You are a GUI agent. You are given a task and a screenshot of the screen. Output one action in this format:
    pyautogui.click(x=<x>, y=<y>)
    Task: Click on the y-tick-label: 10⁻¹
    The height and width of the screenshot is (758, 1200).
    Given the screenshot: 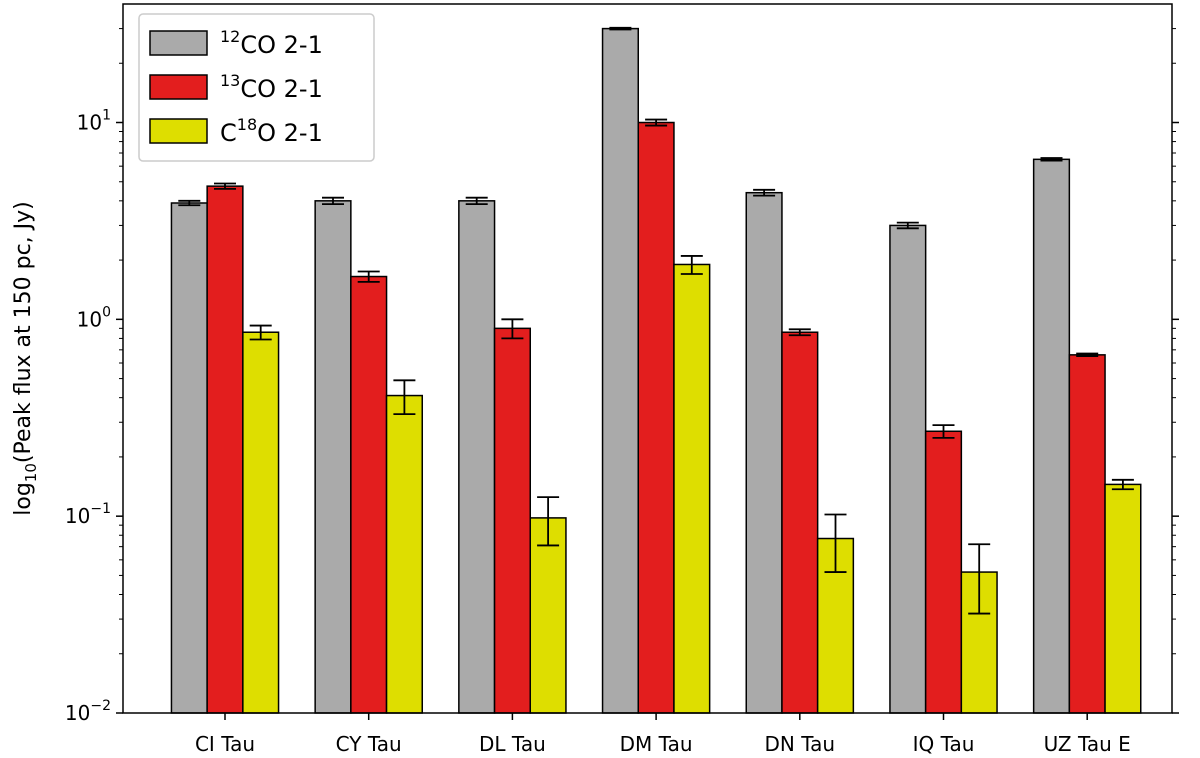 What is the action you would take?
    pyautogui.click(x=88, y=514)
    